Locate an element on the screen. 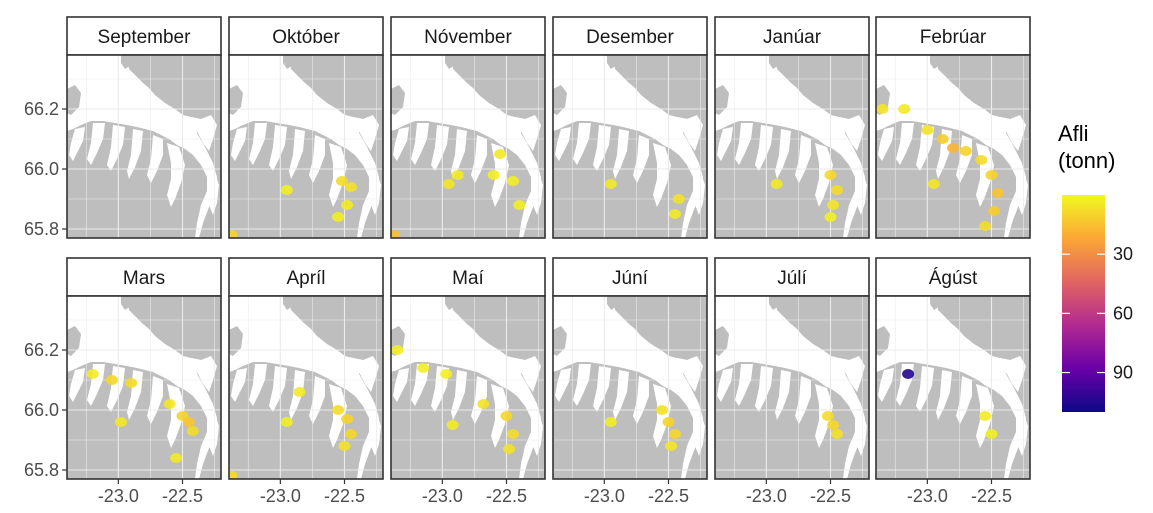 The image size is (1153, 513). facet-10: Júní is located at coordinates (630, 368).